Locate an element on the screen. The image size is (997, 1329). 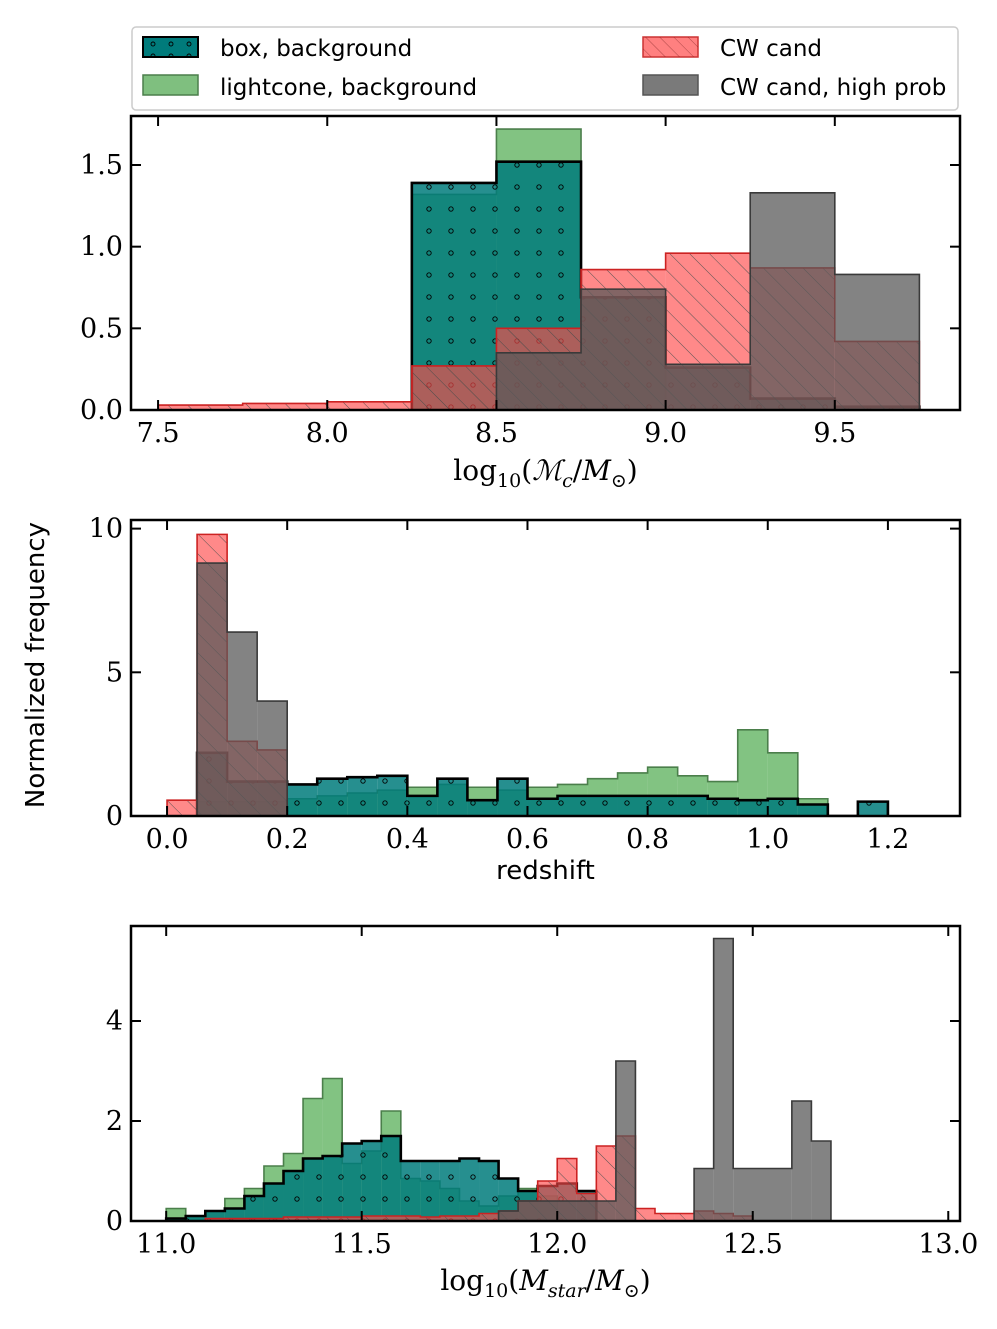
legend-label-cw: CW cand is located at coordinates (771, 49).